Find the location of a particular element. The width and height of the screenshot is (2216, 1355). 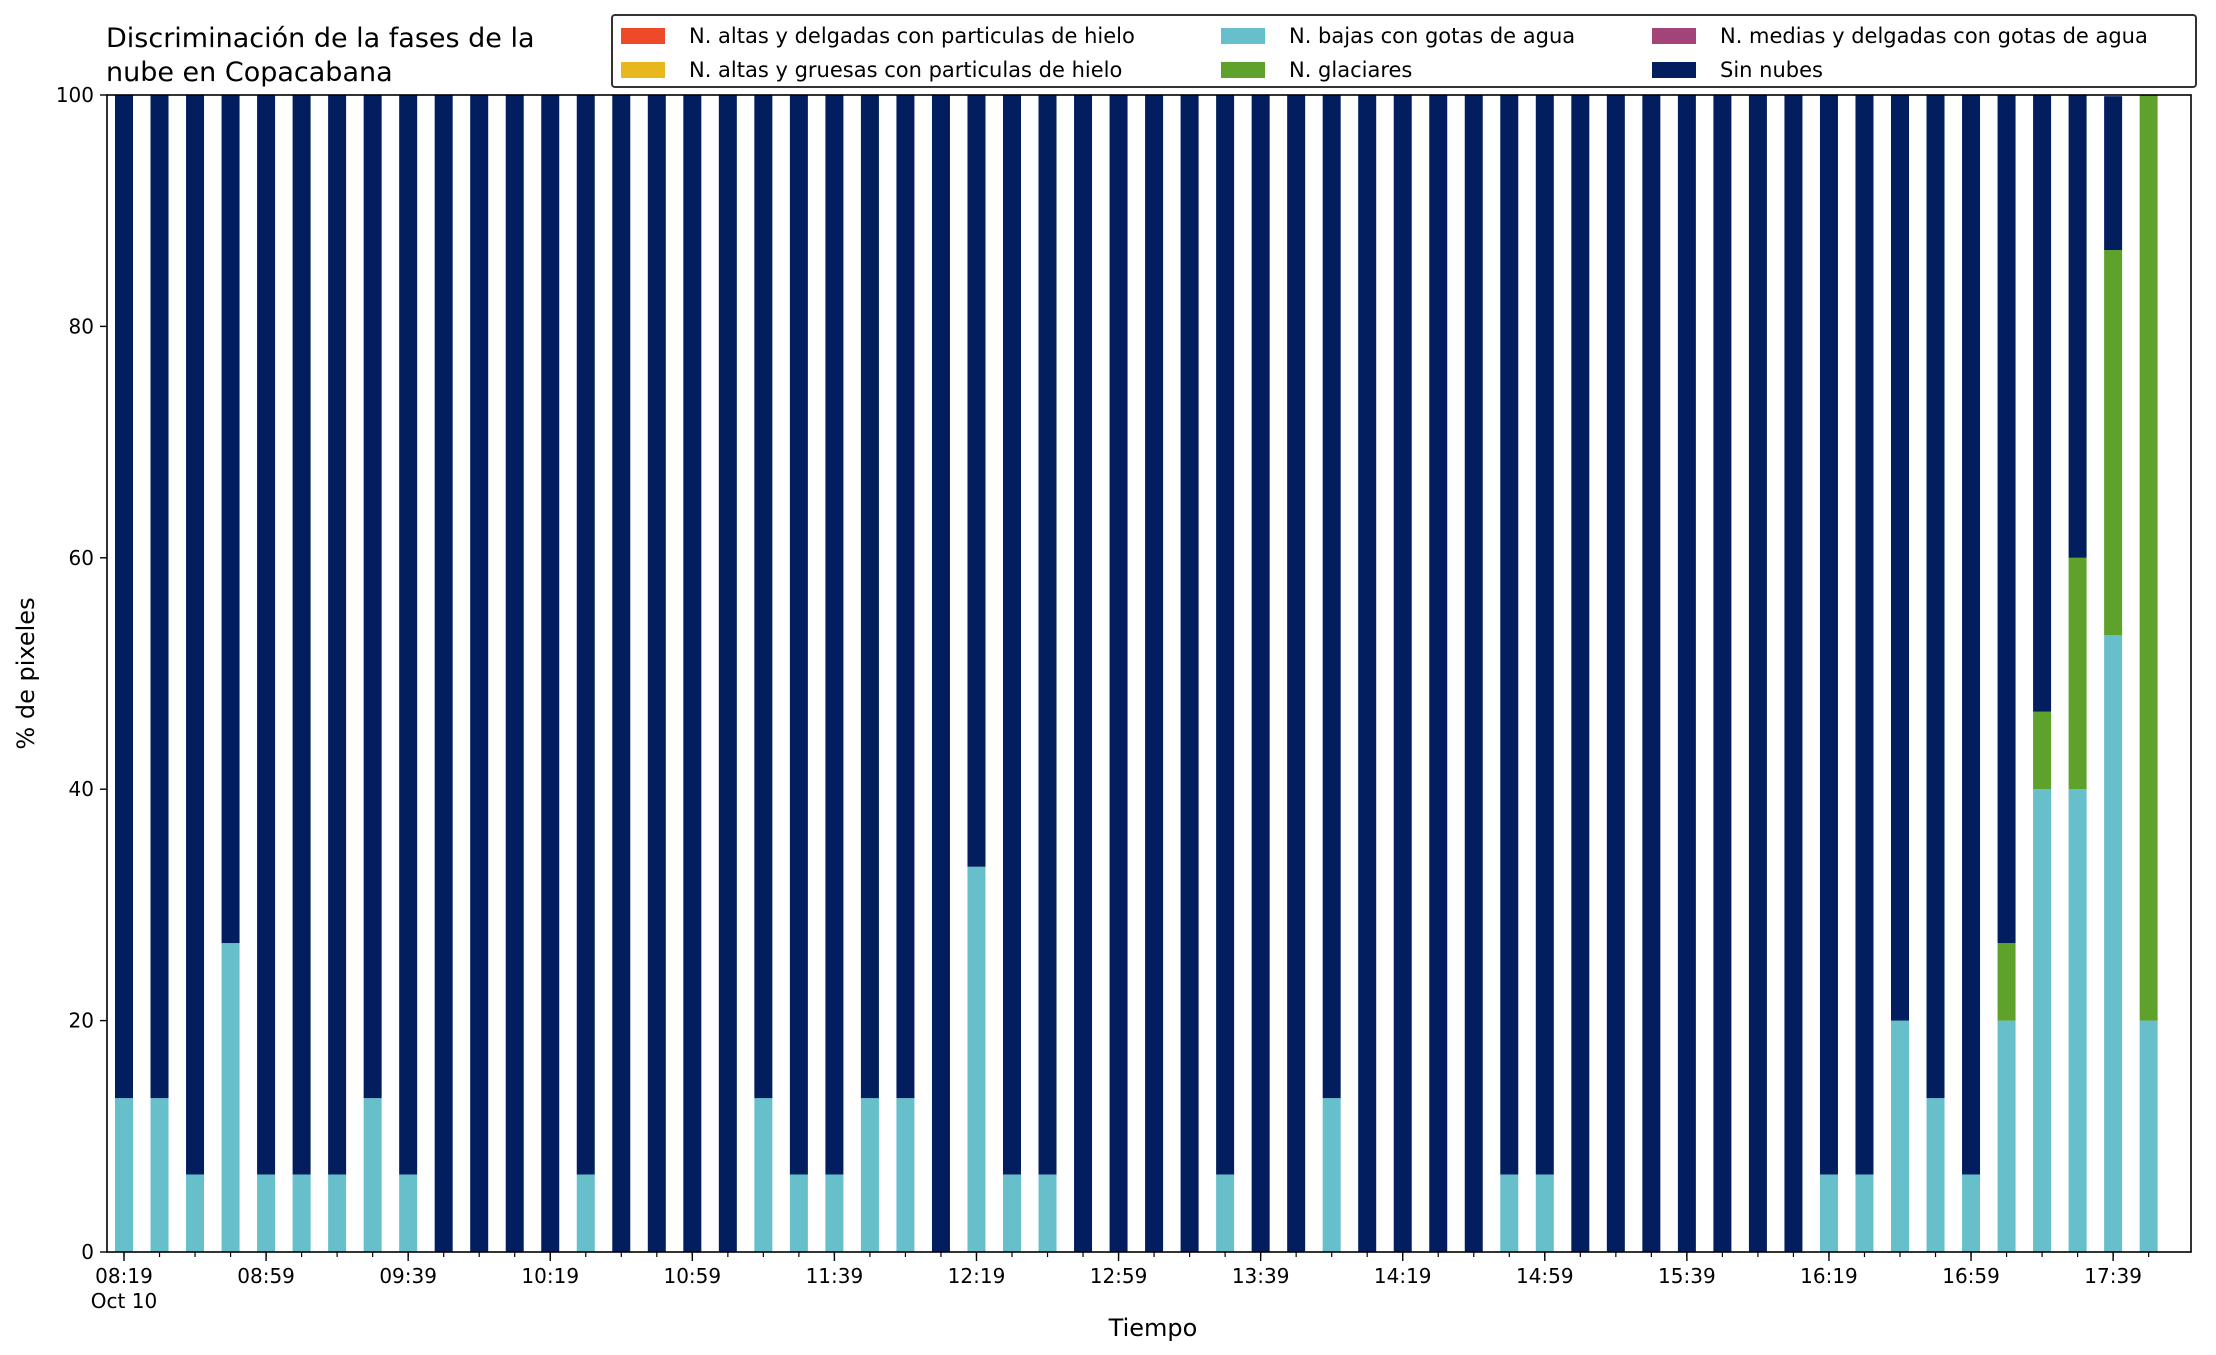

legend-label: N. glaciares is located at coordinates (1351, 70).